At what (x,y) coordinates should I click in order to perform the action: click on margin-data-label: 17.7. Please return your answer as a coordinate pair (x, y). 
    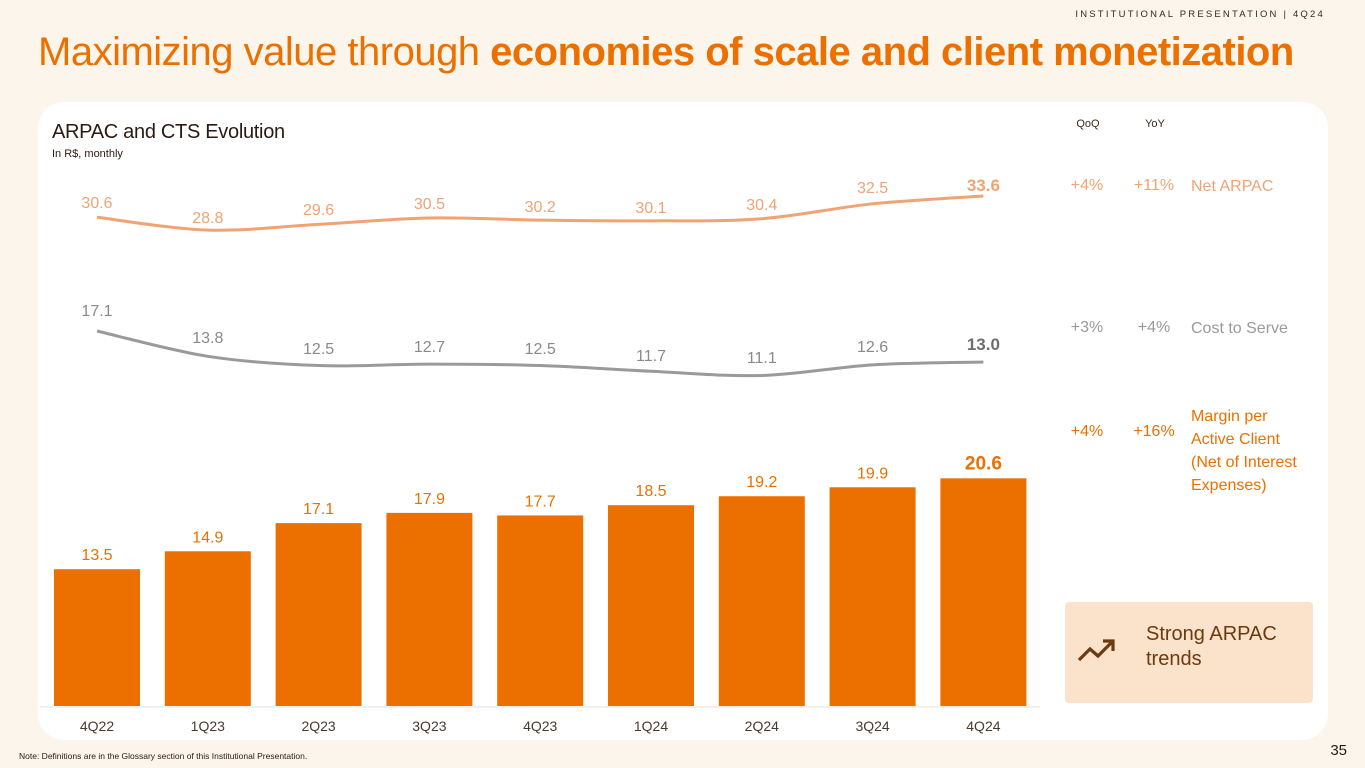
    Looking at the image, I should click on (540, 501).